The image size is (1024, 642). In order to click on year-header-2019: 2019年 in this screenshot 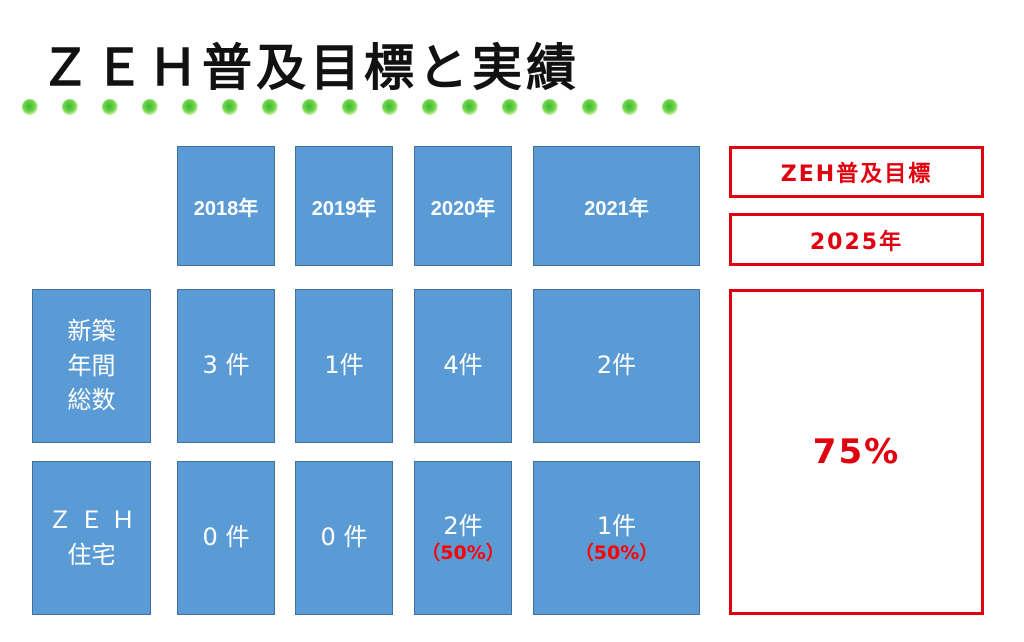, I will do `click(344, 206)`.